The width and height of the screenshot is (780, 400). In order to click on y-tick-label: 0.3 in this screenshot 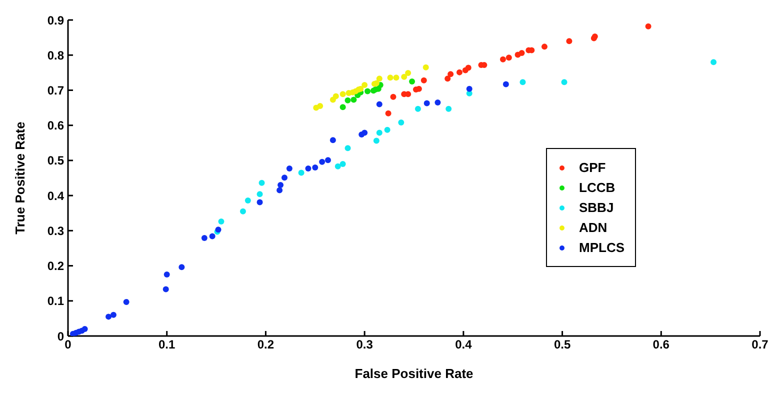, I will do `click(55, 231)`.